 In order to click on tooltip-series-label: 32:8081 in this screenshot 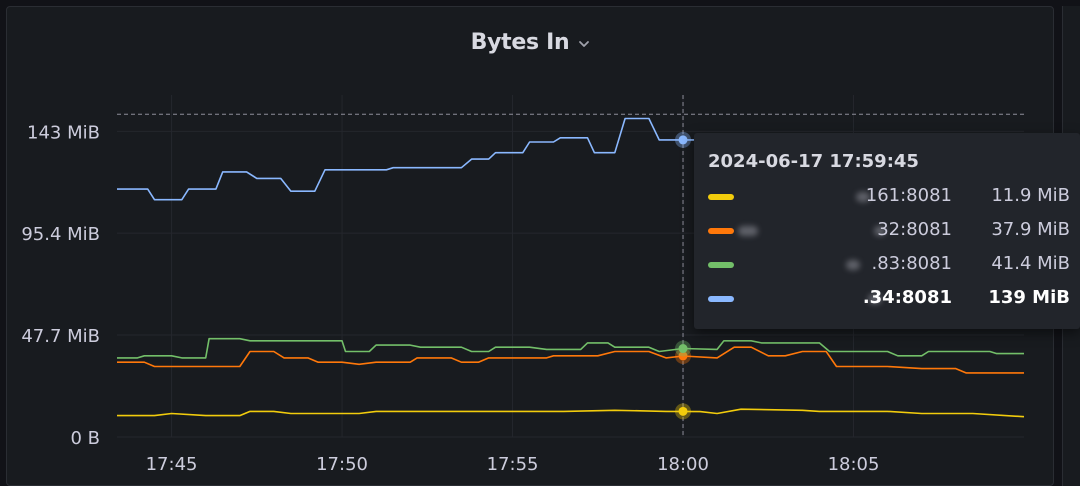, I will do `click(914, 229)`.